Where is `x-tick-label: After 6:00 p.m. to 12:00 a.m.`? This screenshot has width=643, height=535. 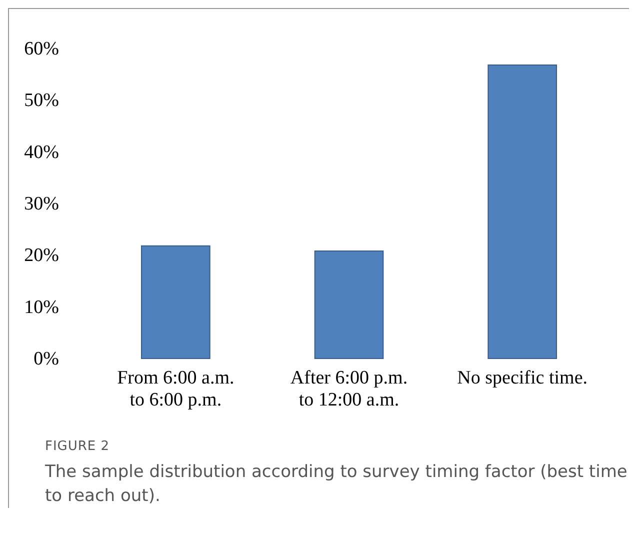 x-tick-label: After 6:00 p.m. to 12:00 a.m. is located at coordinates (349, 389).